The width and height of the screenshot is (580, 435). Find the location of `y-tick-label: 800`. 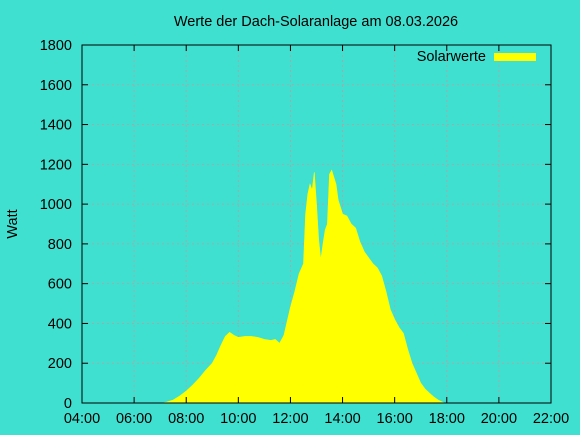

y-tick-label: 800 is located at coordinates (60, 245).